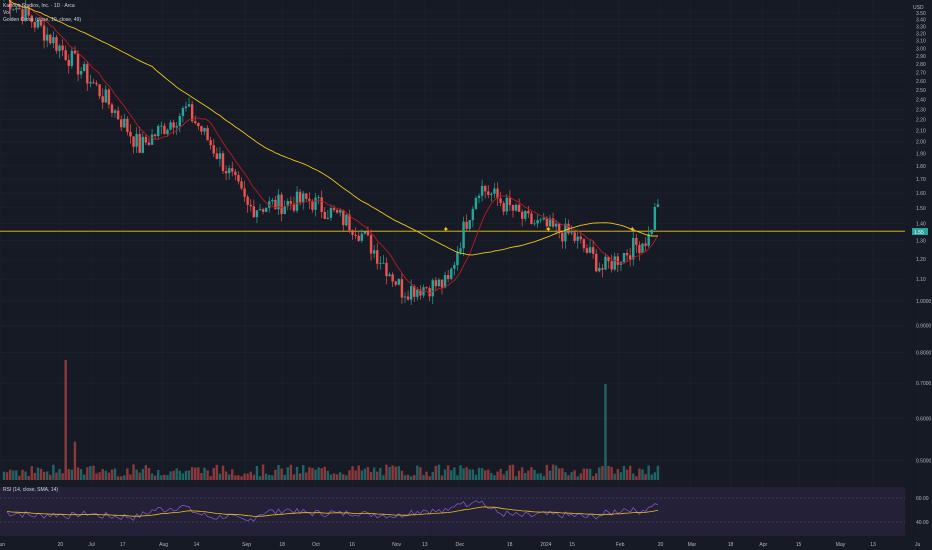 The image size is (932, 550). Describe the element at coordinates (6, 13) in the screenshot. I see `legend-vol: Vol` at that location.